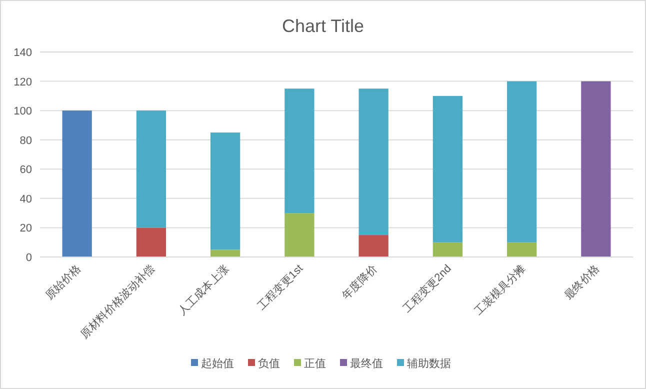  I want to click on x-tick-label: 人工成本上涨, so click(204, 290).